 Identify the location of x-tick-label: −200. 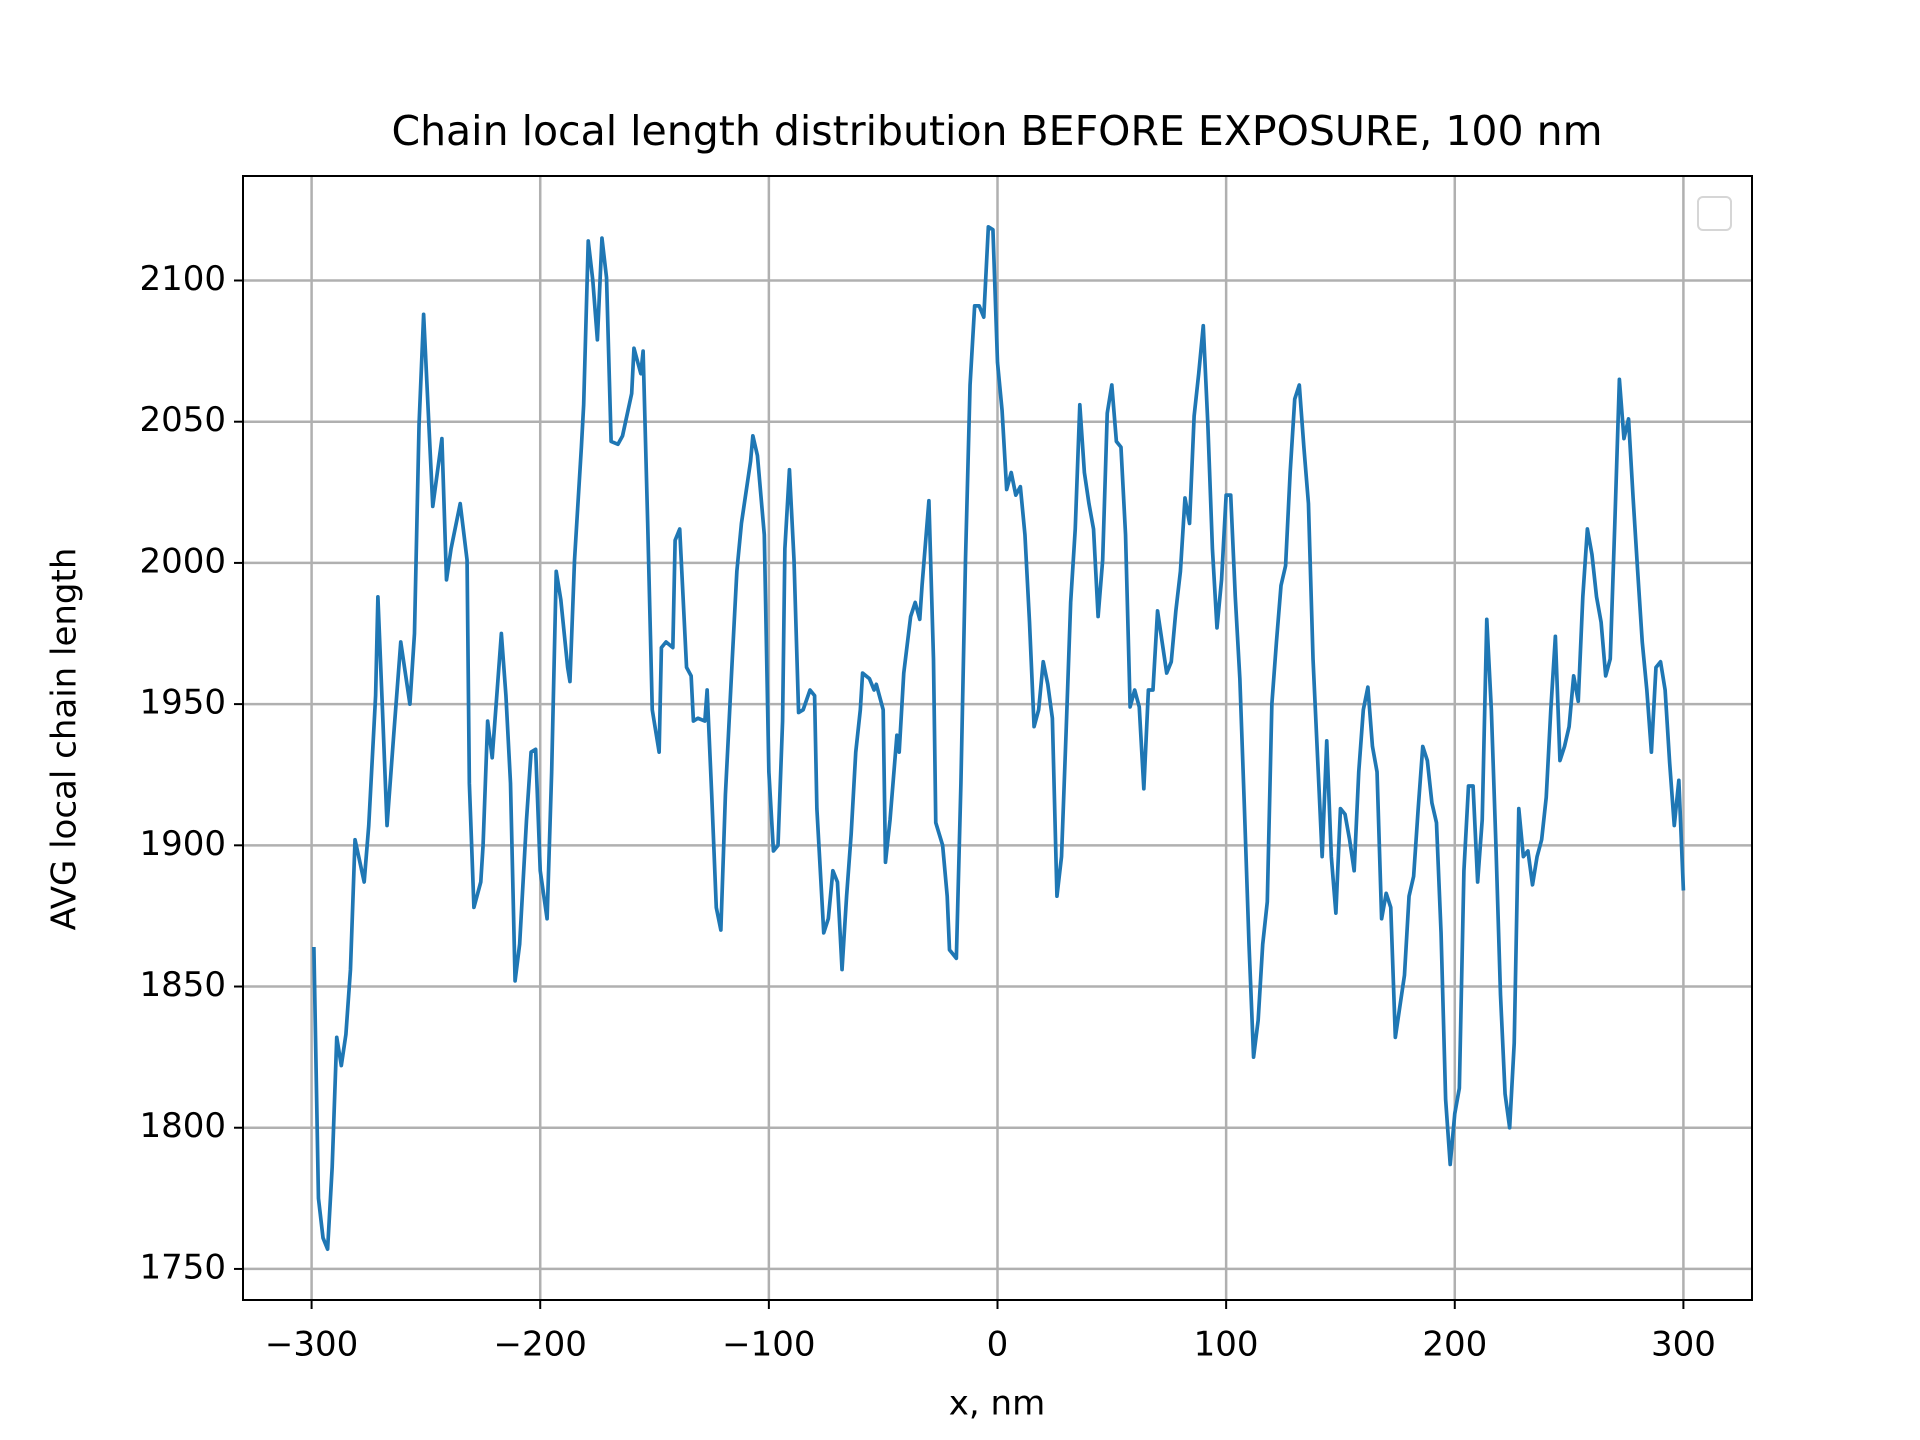
(540, 1345).